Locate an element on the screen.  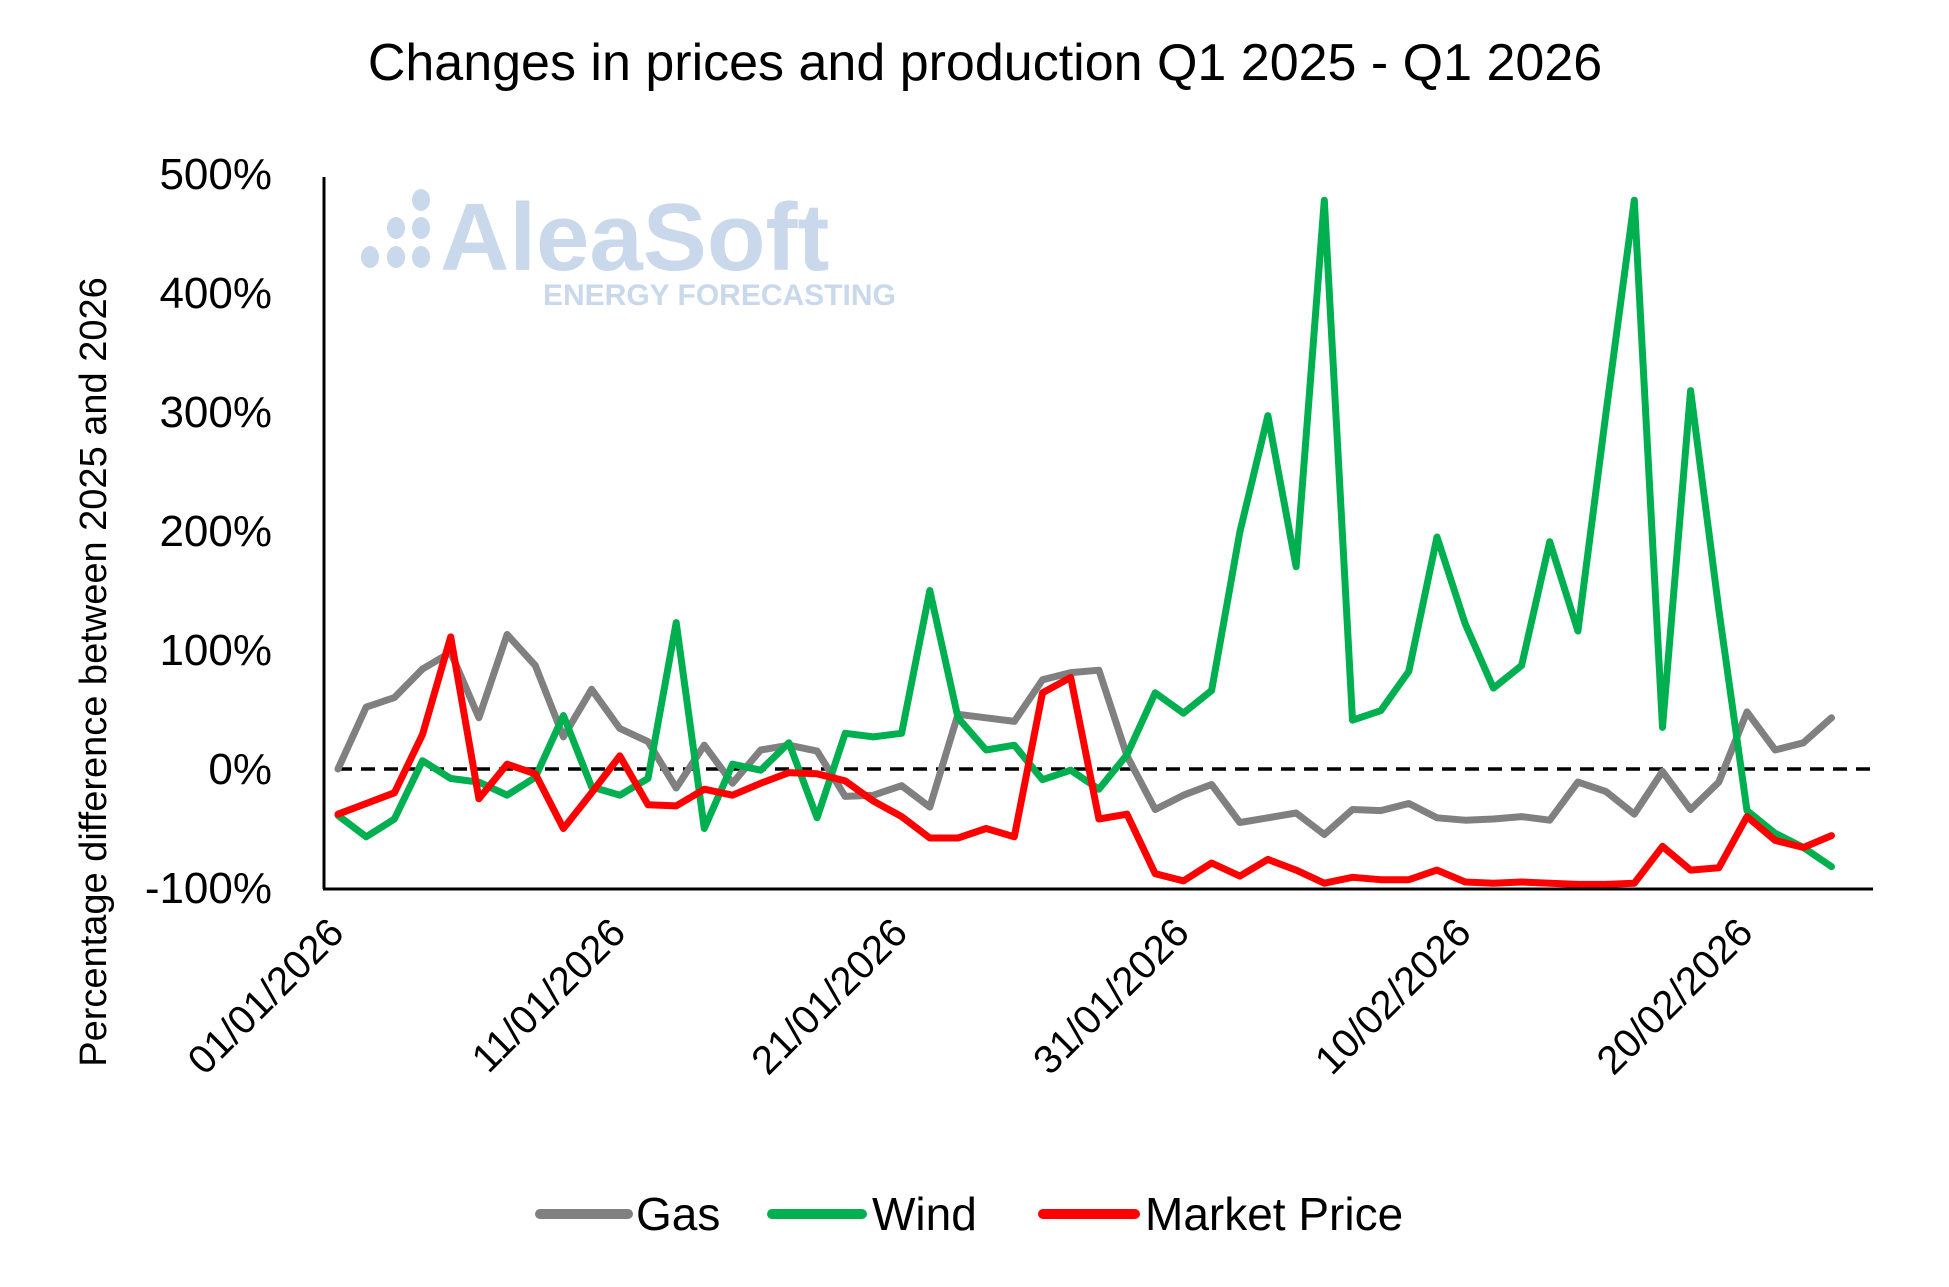
x-tick-label: 10/02/2026 is located at coordinates (1393, 996).